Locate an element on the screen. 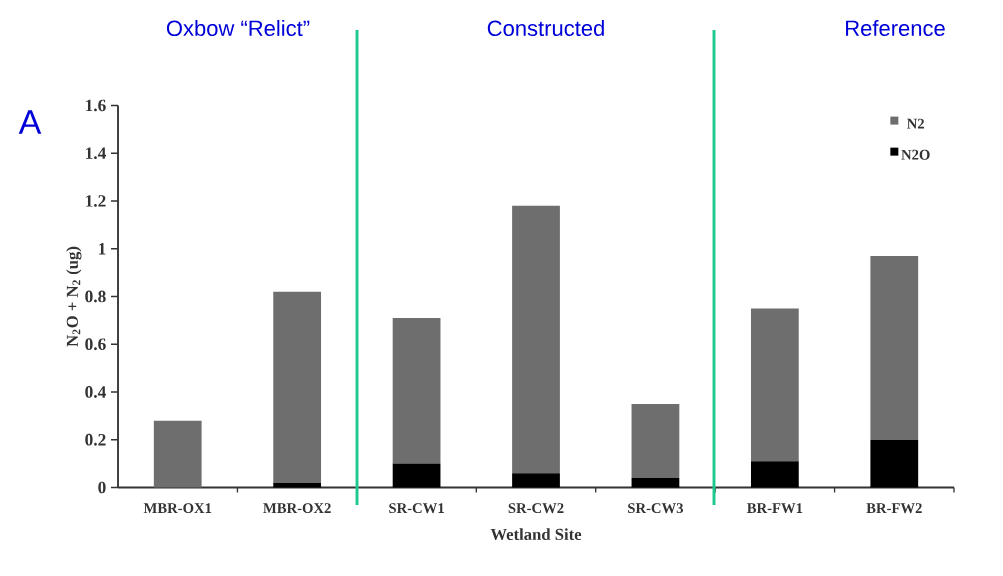  y-tick-label: 0 is located at coordinates (102, 487).